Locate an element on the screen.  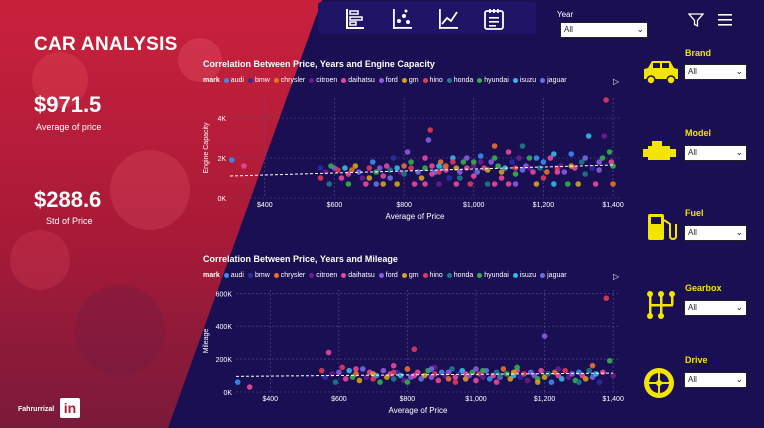
kpi-average-price-label: Average of price is located at coordinates (69, 127).